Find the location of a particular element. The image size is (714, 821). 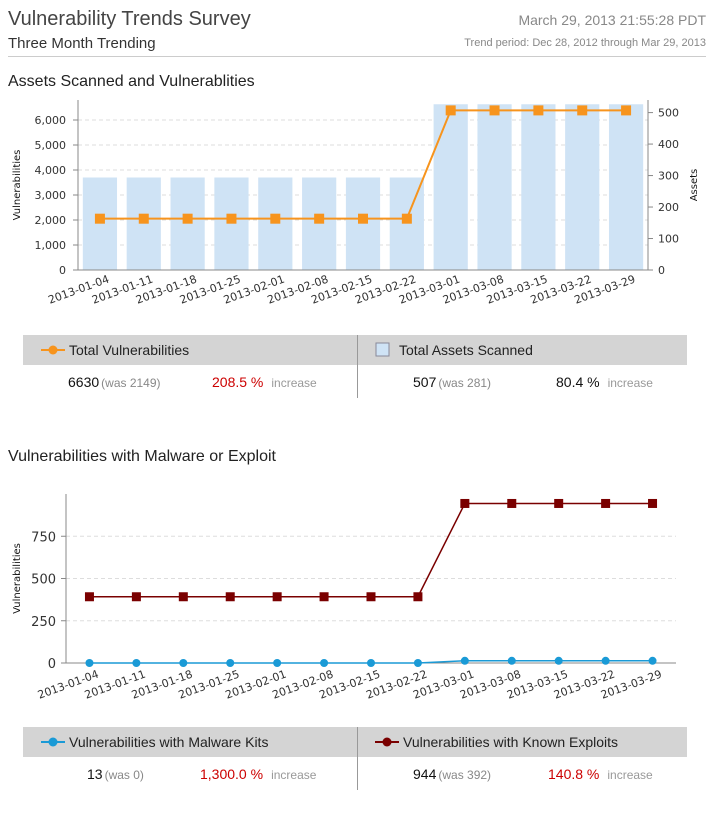

y2-tick-label: 300 is located at coordinates (668, 176).